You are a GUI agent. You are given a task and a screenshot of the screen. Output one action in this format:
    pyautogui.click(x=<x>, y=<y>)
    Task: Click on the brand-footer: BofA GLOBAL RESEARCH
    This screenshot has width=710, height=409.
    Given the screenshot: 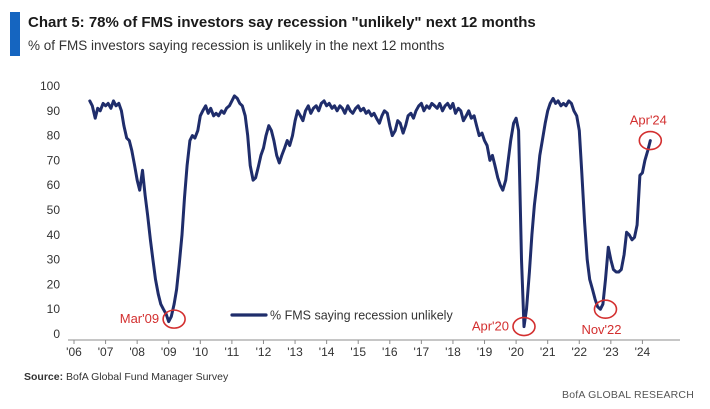 What is the action you would take?
    pyautogui.click(x=628, y=395)
    